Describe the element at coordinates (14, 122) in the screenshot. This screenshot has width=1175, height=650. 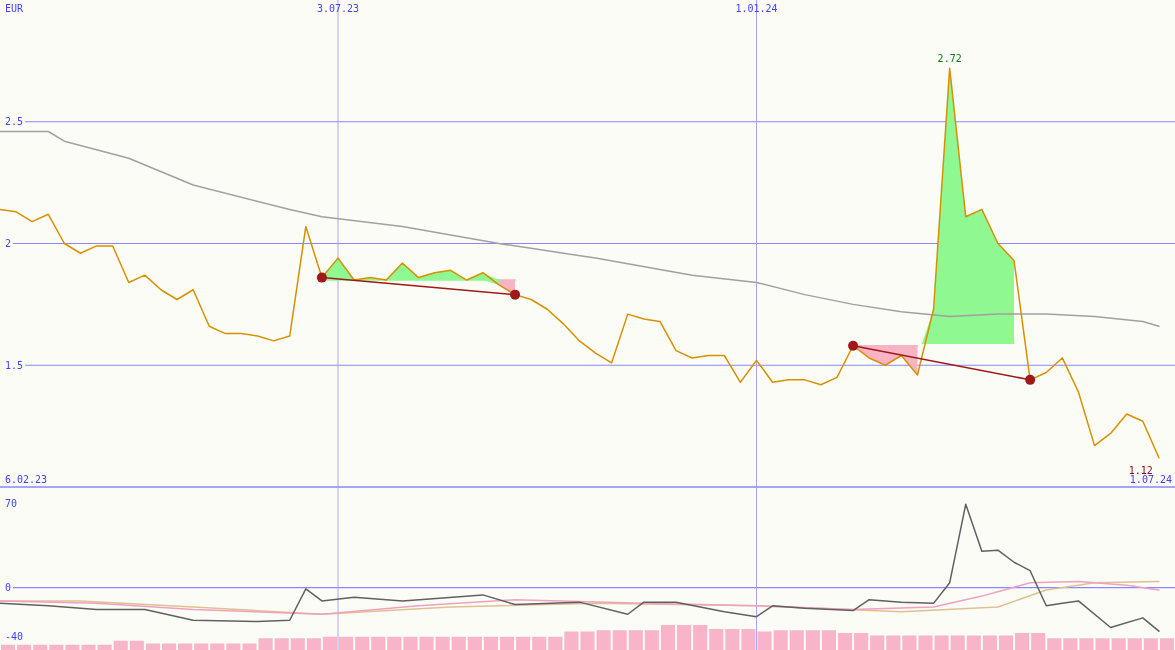
I see `y-tick-label: 2.5` at that location.